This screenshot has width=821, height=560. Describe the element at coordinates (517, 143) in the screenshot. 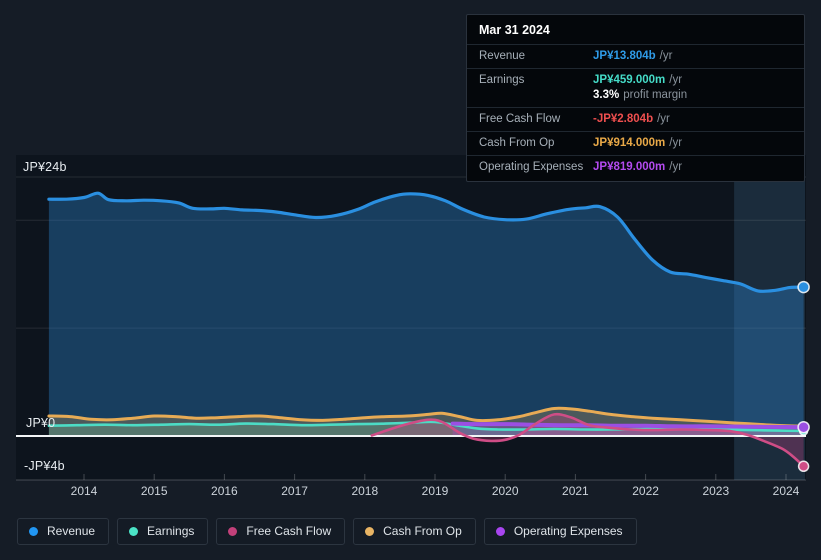

I see `tooltip-row-label: Cash From Op` at that location.